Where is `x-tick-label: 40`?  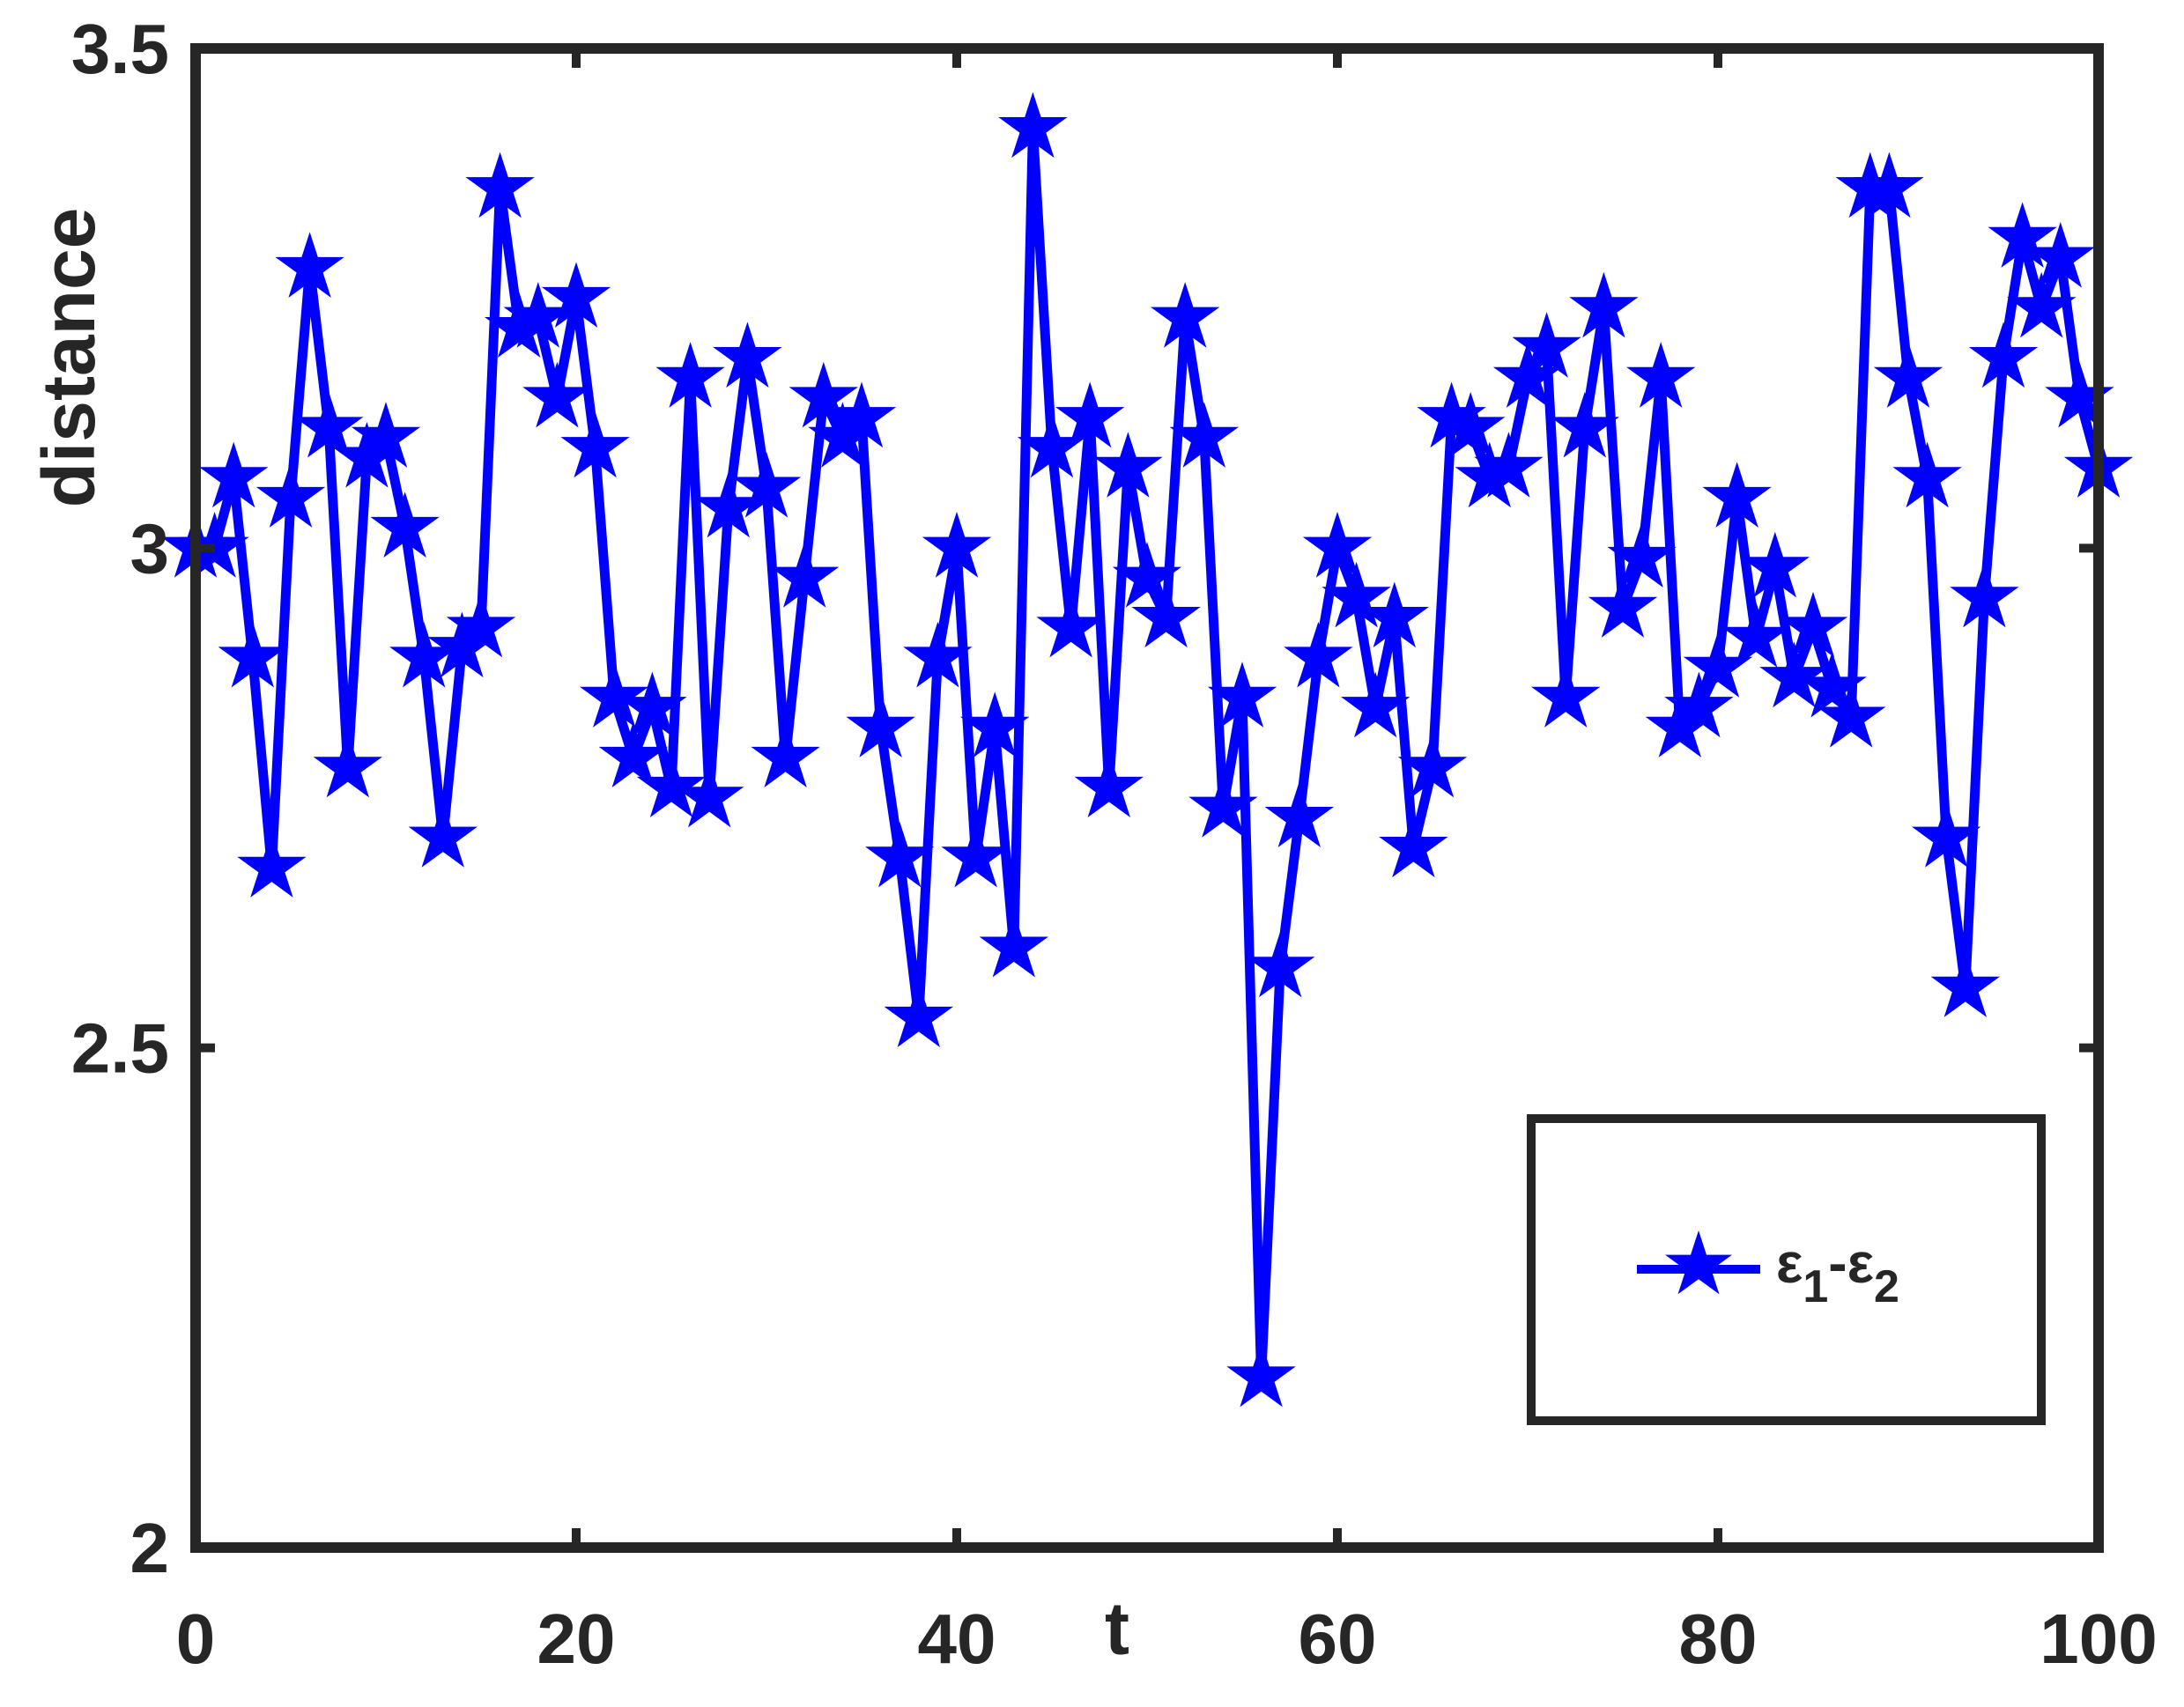
x-tick-label: 40 is located at coordinates (957, 1639).